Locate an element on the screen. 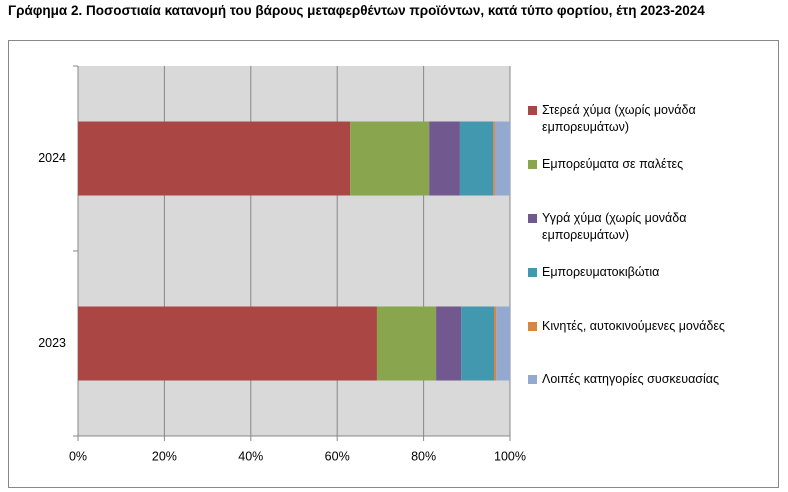 The height and width of the screenshot is (492, 788). x-tick-label: 20% is located at coordinates (164, 456).